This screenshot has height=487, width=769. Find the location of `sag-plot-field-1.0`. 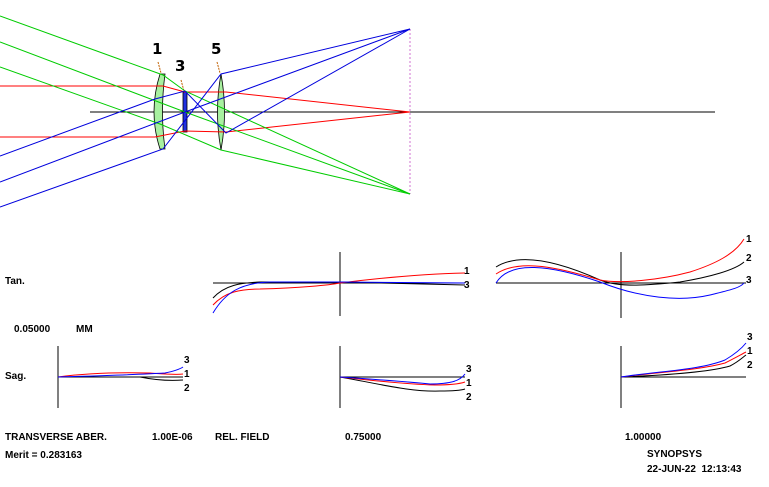

sag-plot-field-1.0 is located at coordinates (683, 360).